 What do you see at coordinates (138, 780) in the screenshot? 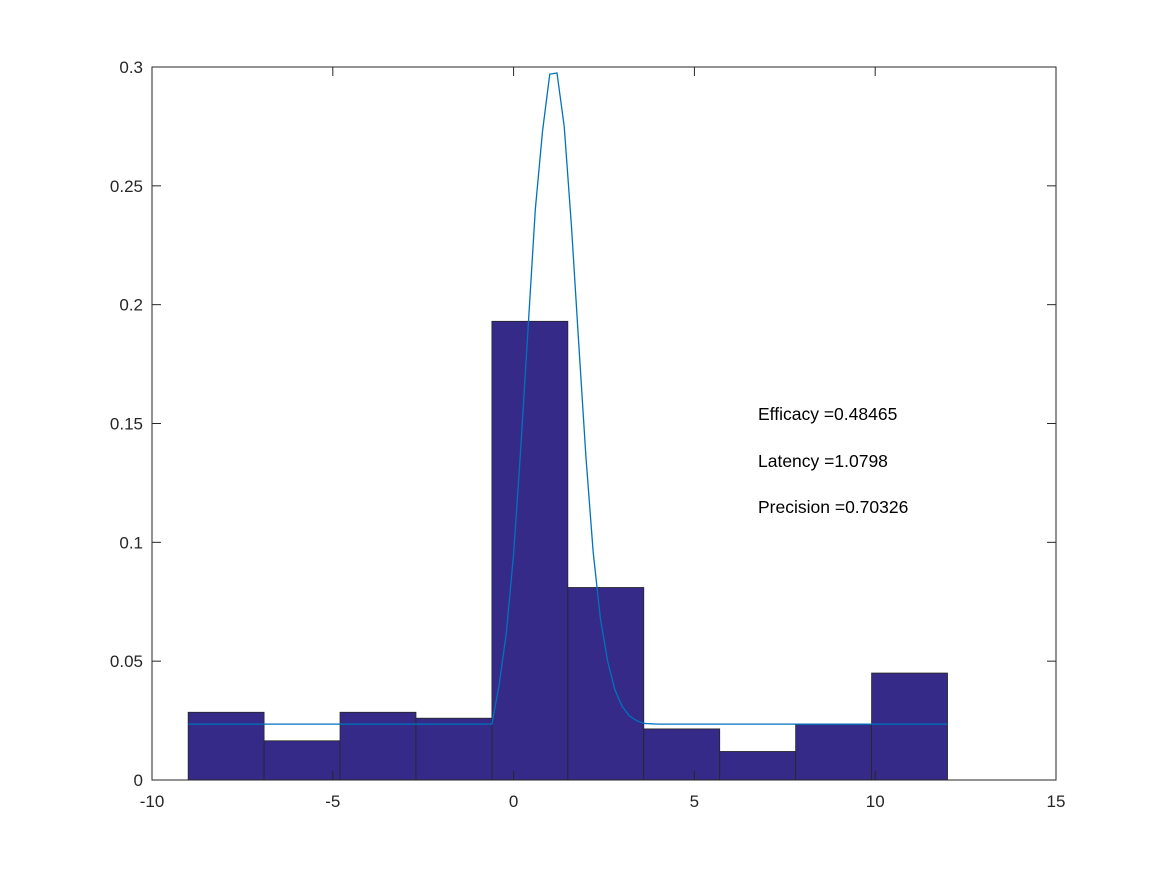
I see `y-tick-label: 0` at bounding box center [138, 780].